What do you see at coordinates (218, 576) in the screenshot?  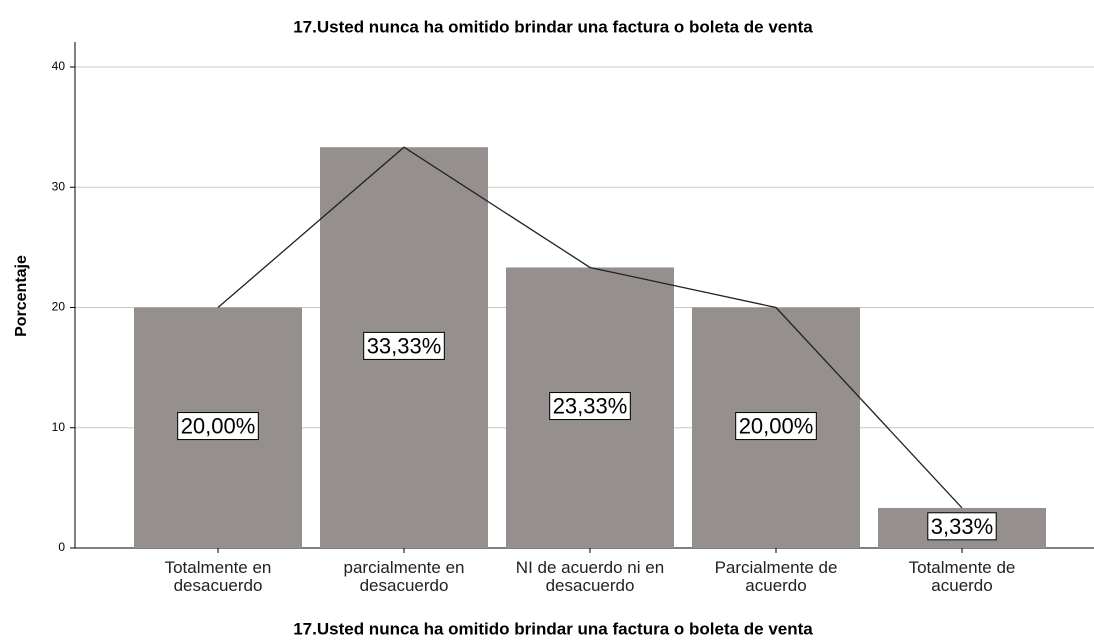 I see `x-tick-label: Totalmente en desacuerdo` at bounding box center [218, 576].